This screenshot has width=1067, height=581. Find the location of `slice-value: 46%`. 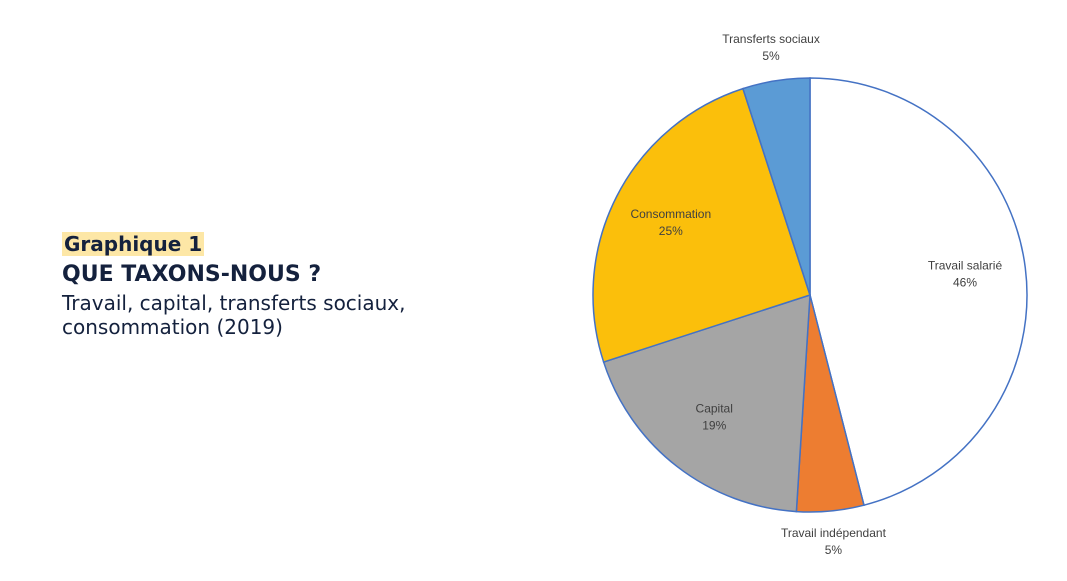

slice-value: 46% is located at coordinates (965, 283).